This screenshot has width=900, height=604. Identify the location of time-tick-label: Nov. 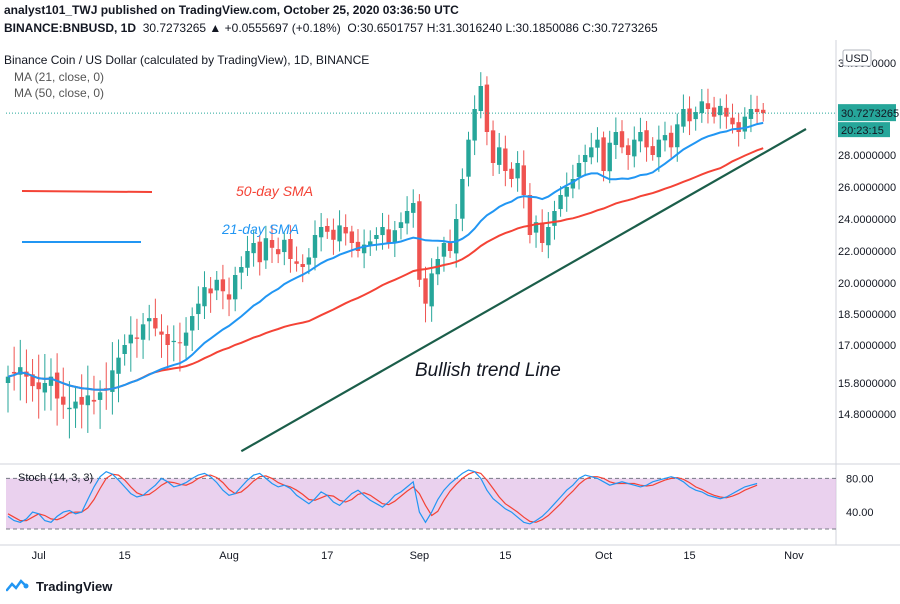
(794, 556).